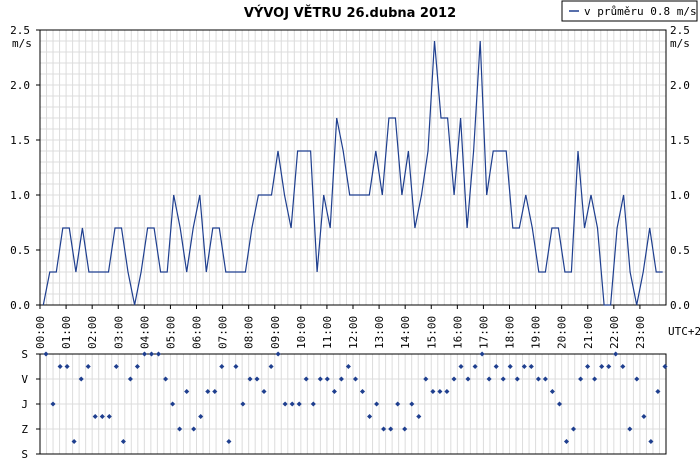  What do you see at coordinates (144, 332) in the screenshot?
I see `x-tick-label: 04:00` at bounding box center [144, 332].